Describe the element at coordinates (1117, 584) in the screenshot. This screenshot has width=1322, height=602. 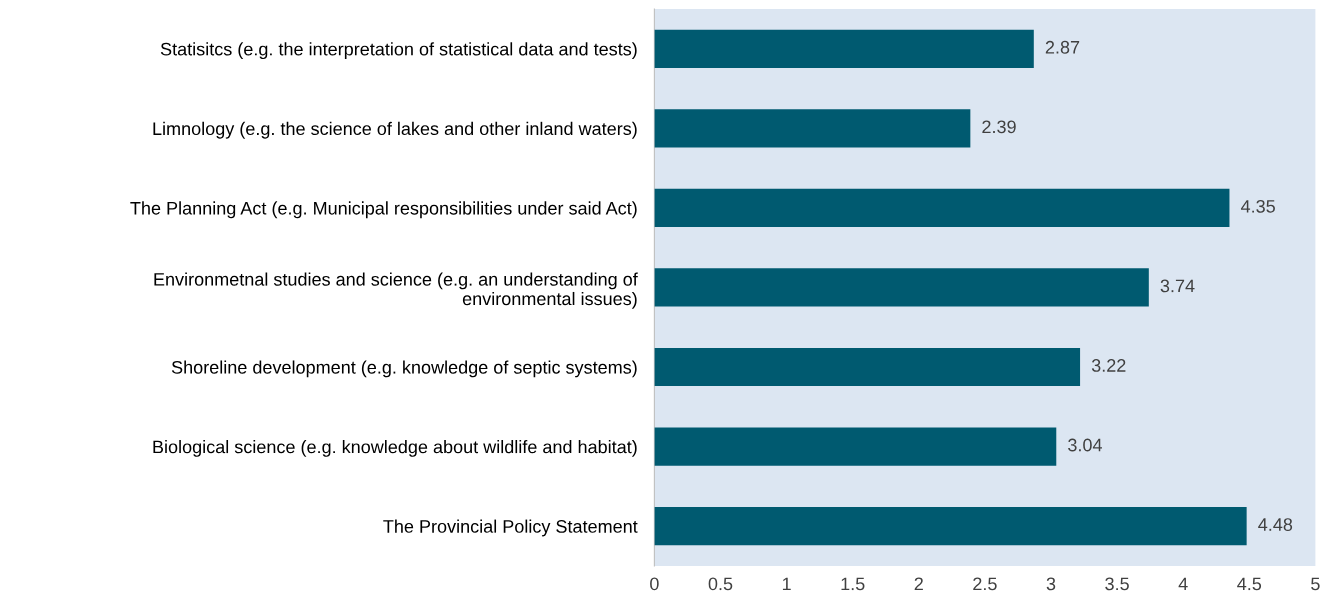
I see `x-tick-label: 3.5` at that location.